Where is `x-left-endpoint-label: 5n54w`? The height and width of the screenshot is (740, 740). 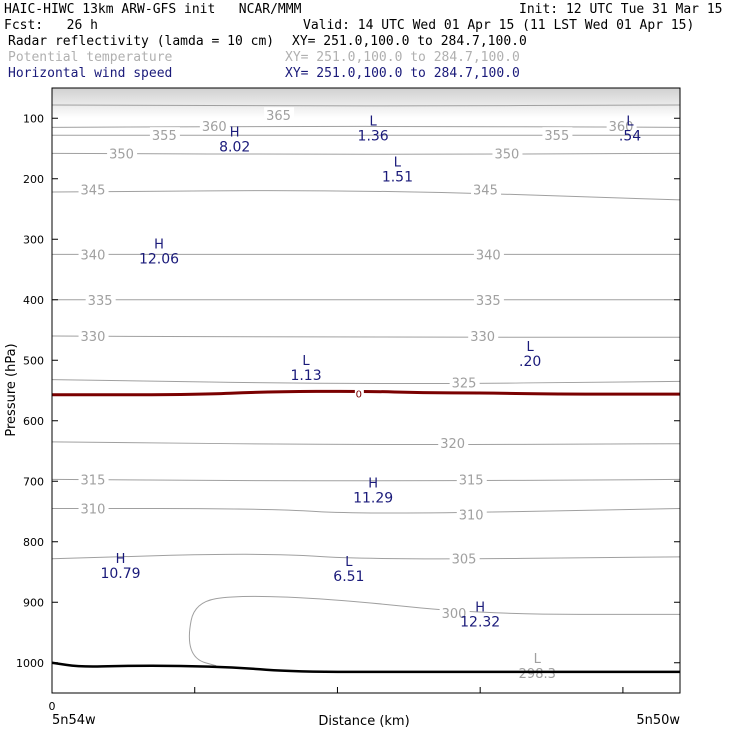 x-left-endpoint-label: 5n54w is located at coordinates (74, 720).